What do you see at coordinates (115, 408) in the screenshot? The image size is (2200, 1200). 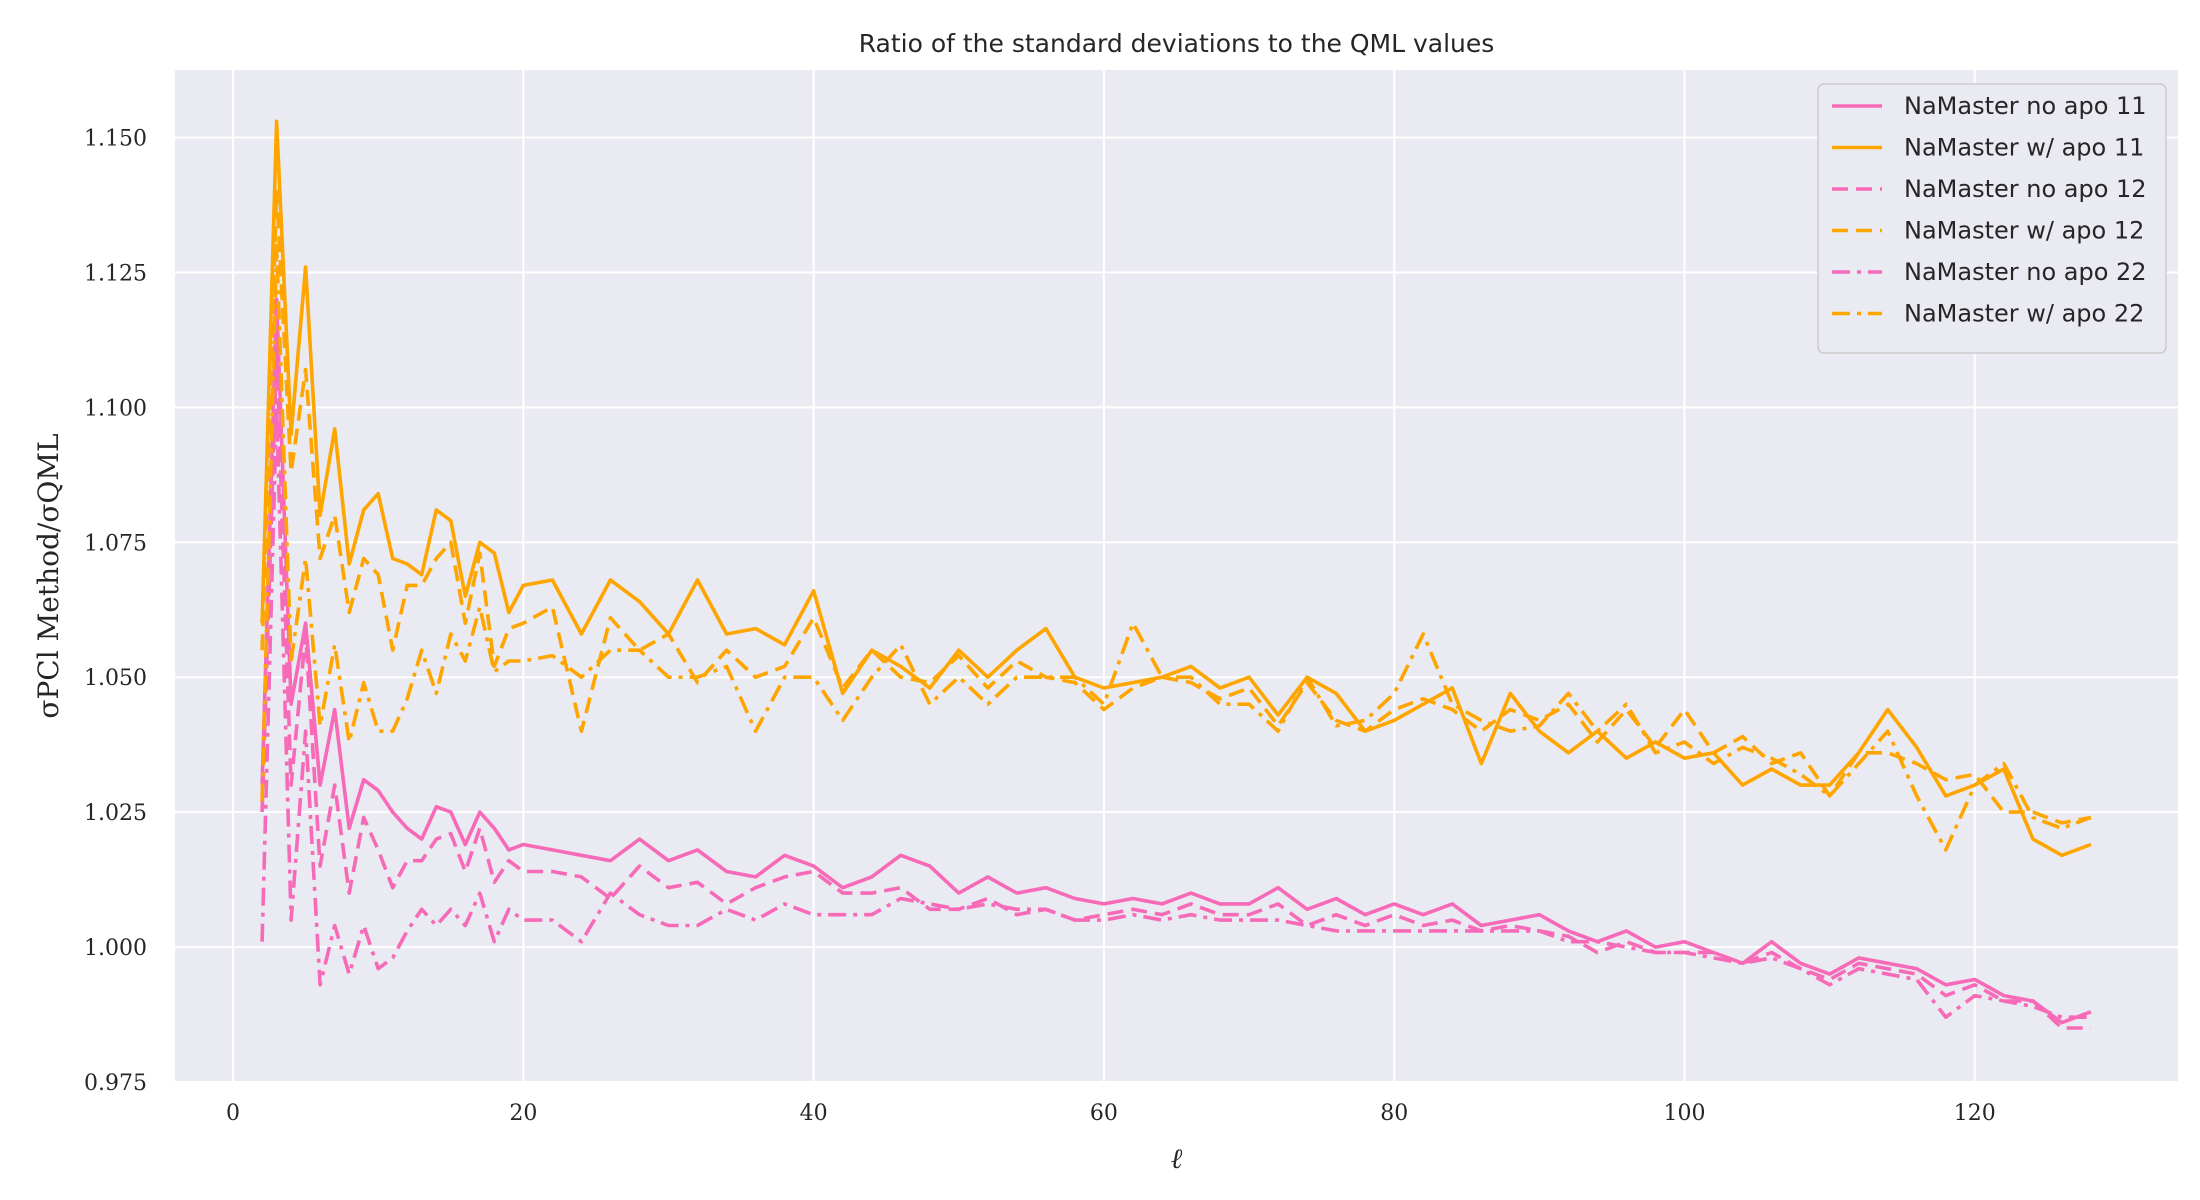 I see `y-tick-label: 1.100` at bounding box center [115, 408].